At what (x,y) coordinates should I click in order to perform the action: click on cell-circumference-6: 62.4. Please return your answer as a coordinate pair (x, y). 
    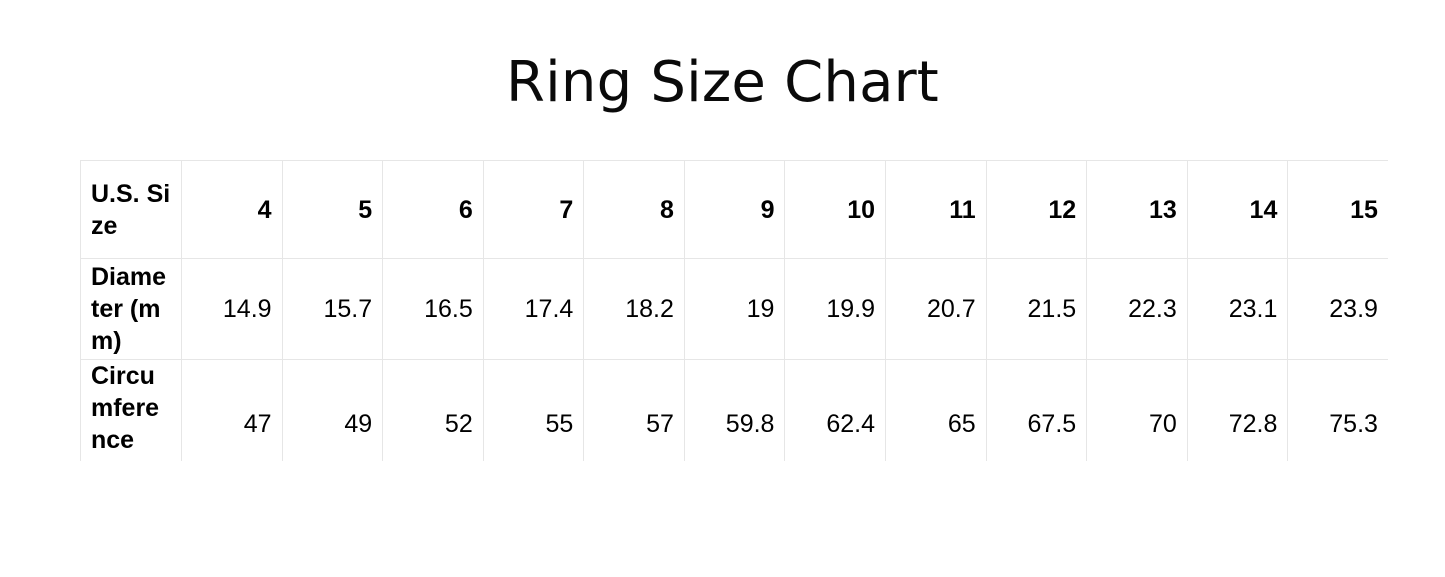
    Looking at the image, I should click on (835, 410).